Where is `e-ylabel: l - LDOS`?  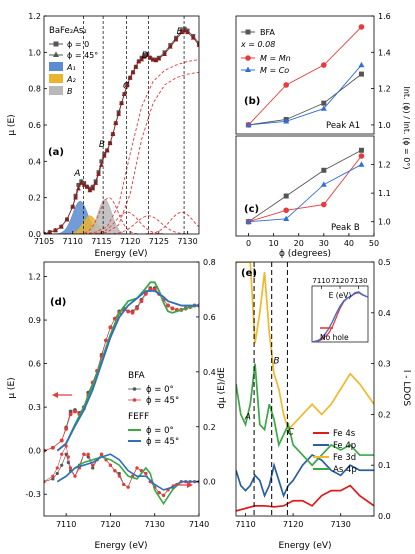
e-ylabel: l - LDOS is located at coordinates (406, 388).